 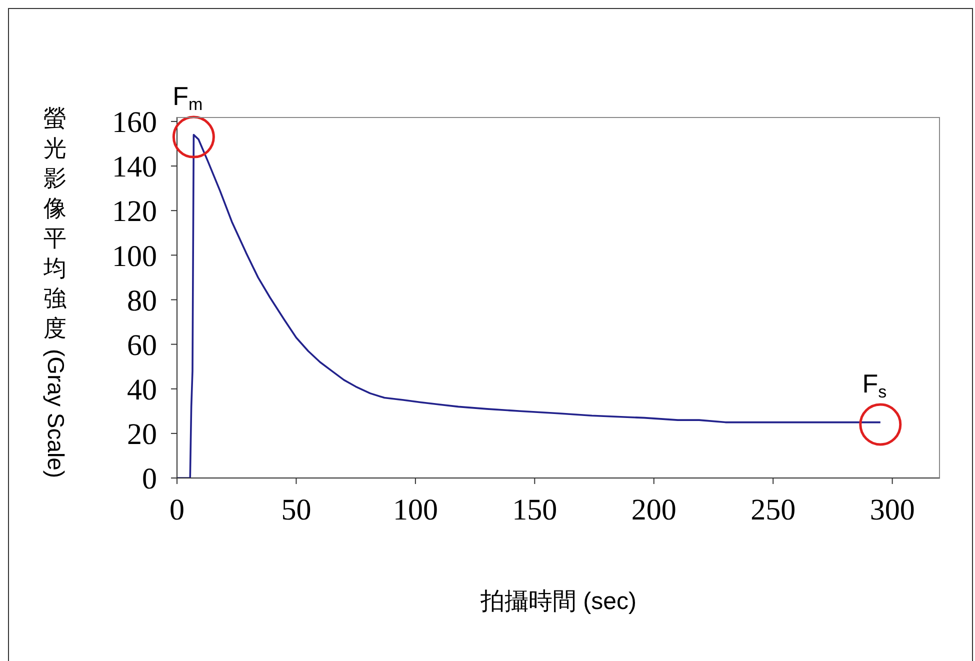 What do you see at coordinates (142, 301) in the screenshot?
I see `y-tick-label: 80` at bounding box center [142, 301].